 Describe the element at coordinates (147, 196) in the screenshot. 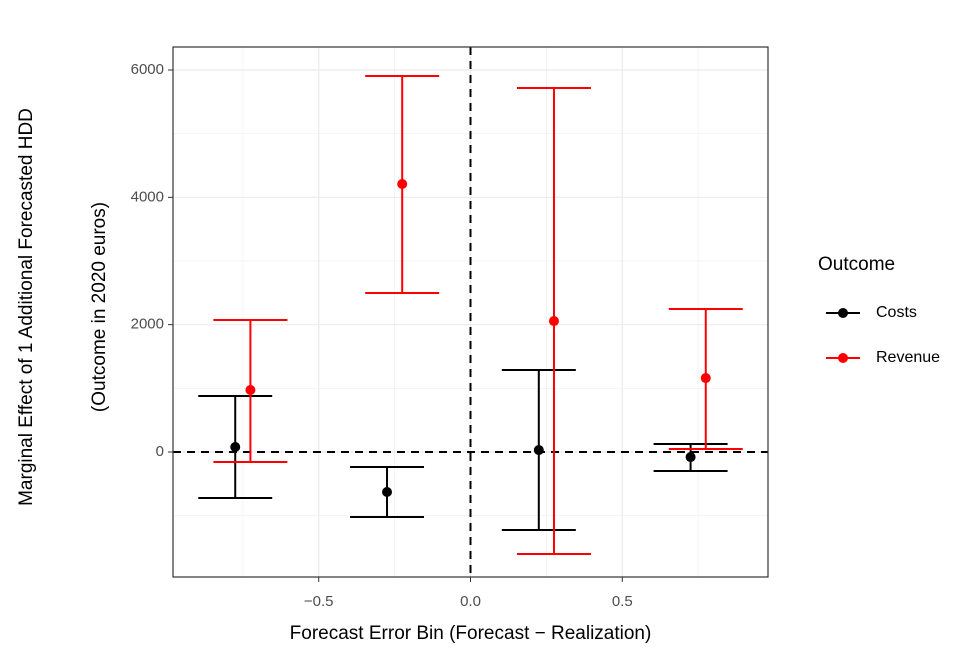

I see `y-tick-label: 4000` at that location.